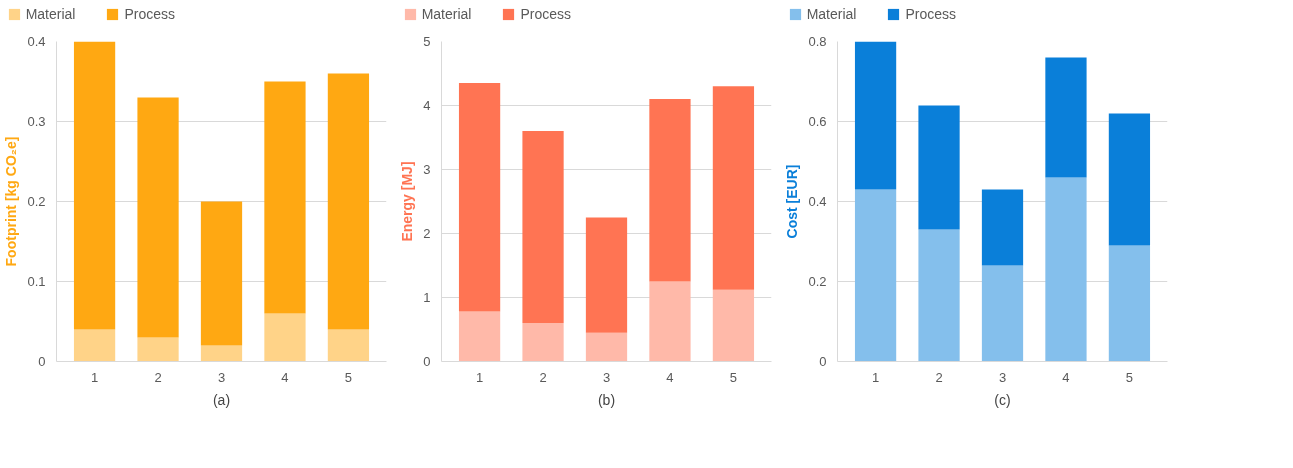 The image size is (1293, 468). I want to click on y-tick-label: 2, so click(427, 233).